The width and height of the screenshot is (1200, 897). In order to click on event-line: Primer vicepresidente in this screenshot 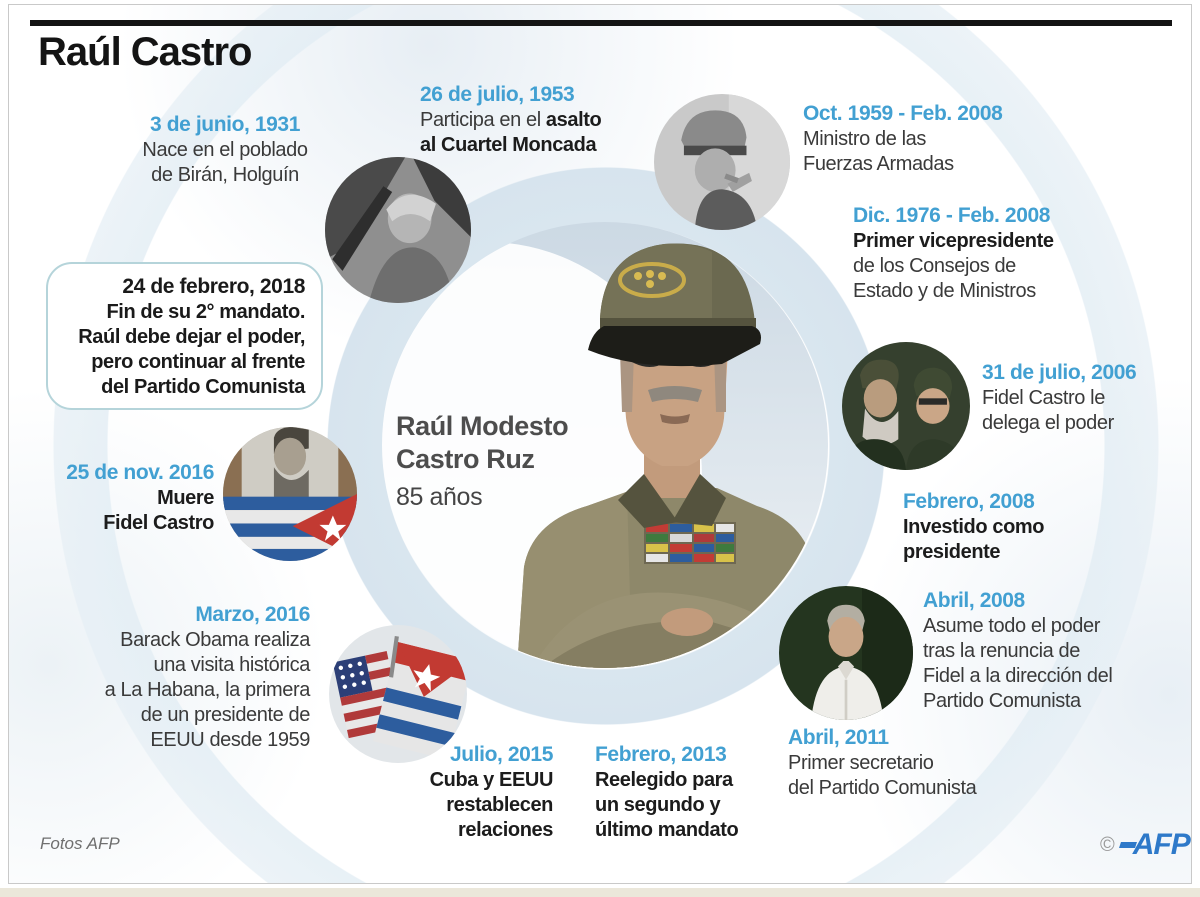, I will do `click(953, 241)`.